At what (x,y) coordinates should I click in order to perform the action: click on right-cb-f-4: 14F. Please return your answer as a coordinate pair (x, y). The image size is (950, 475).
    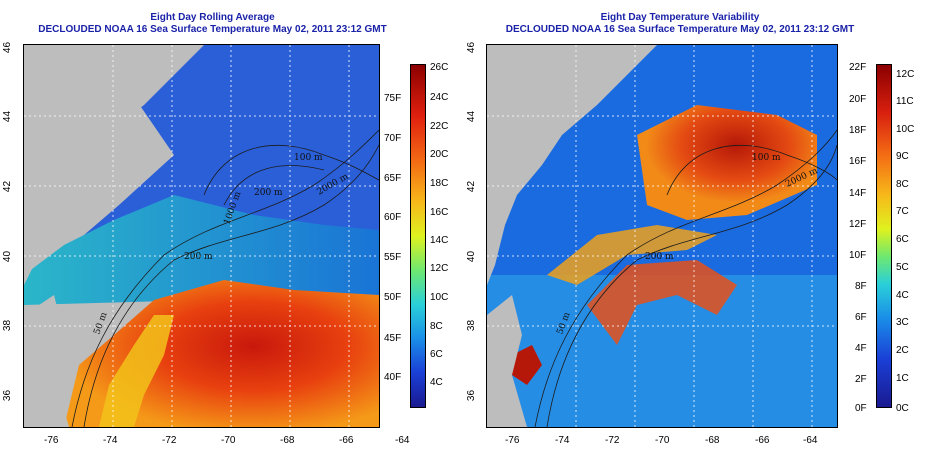
    Looking at the image, I should click on (858, 193).